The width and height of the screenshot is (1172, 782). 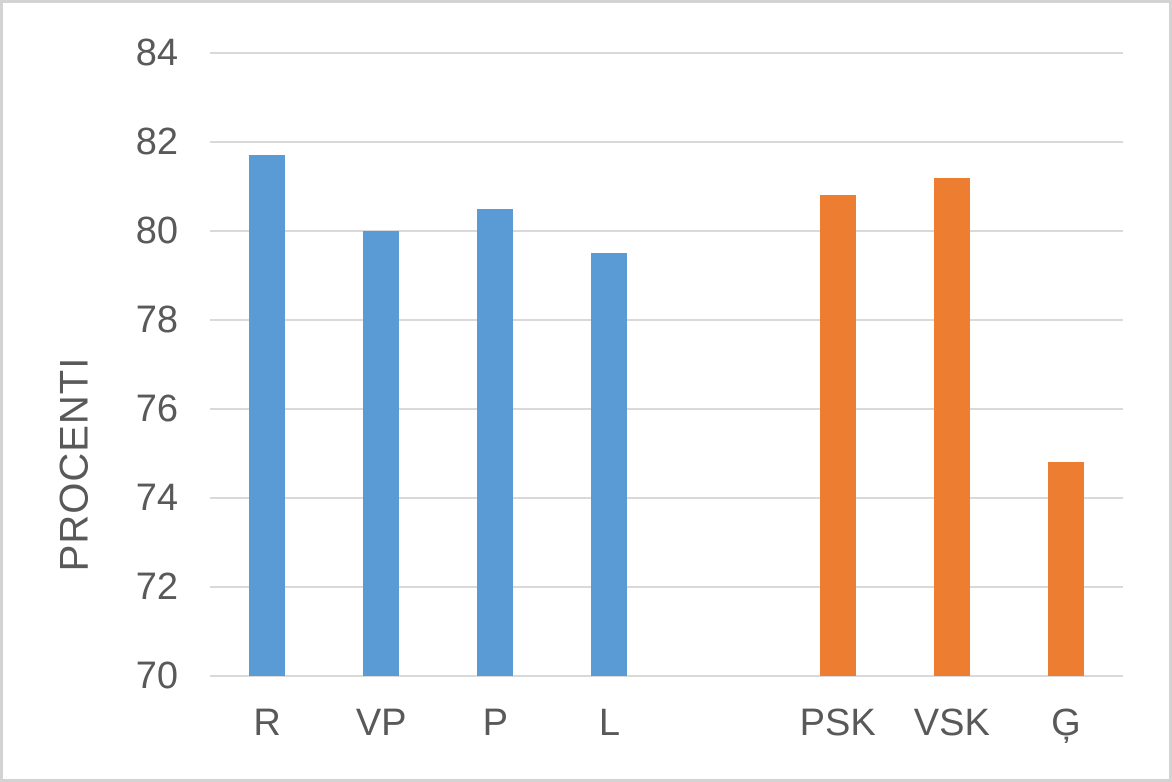 I want to click on y-tick-label-76: 76, so click(x=156, y=409).